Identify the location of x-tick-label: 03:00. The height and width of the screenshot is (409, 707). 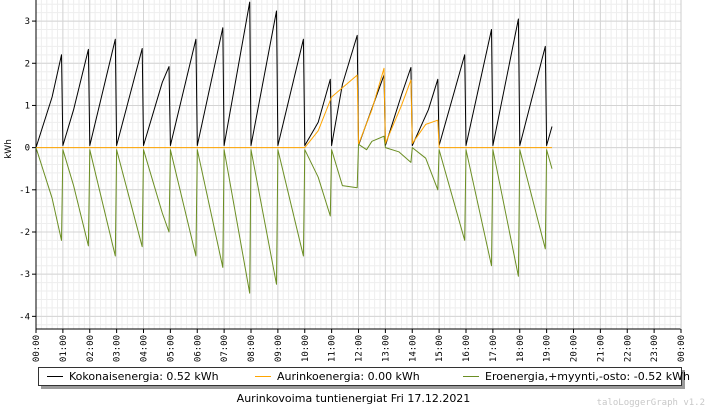
(118, 348).